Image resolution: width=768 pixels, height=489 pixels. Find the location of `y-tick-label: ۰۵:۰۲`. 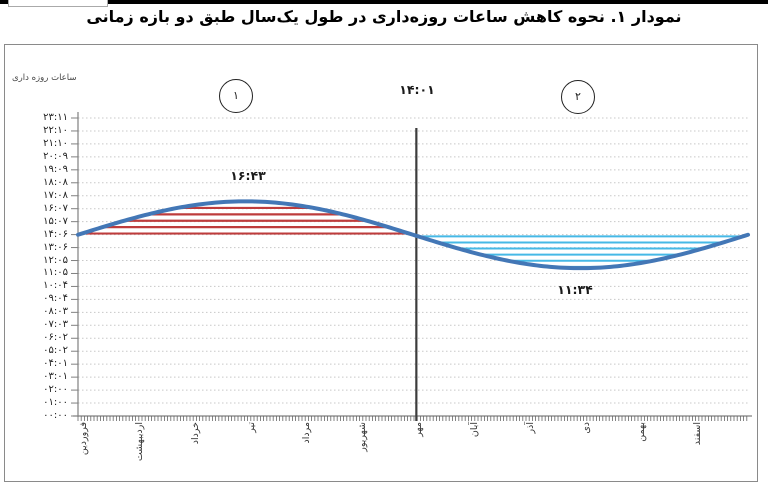

y-tick-label: ۰۵:۰۲ is located at coordinates (55, 351).